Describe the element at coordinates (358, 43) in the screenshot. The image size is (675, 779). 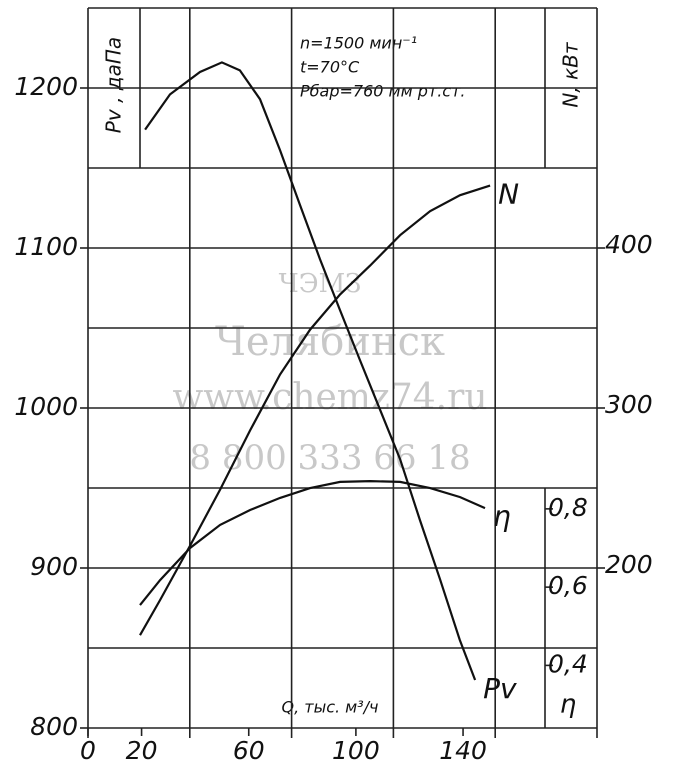
I see `annotation: n=1500 мин⁻¹` at that location.